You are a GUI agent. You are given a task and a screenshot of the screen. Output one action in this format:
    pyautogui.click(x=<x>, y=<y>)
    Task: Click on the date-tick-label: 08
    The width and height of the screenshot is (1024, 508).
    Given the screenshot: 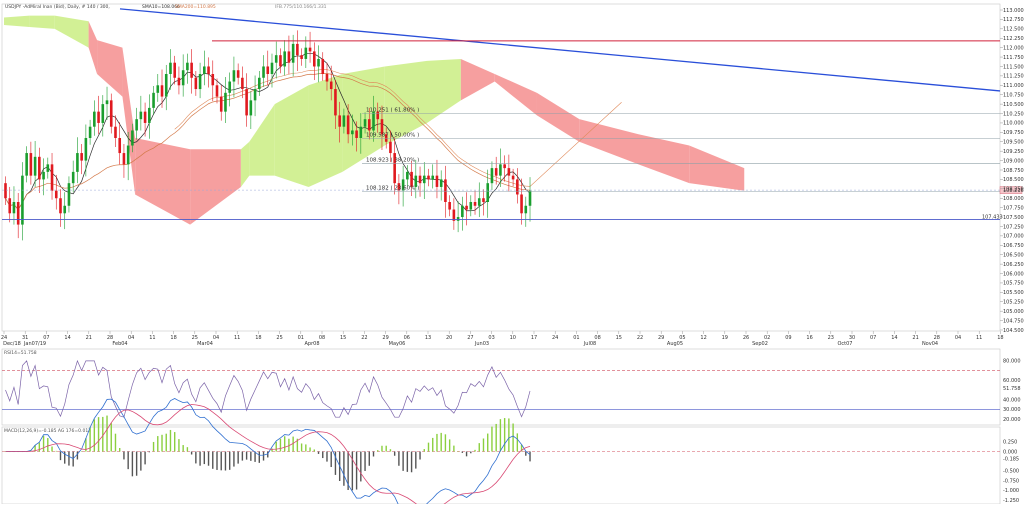 What is the action you would take?
    pyautogui.click(x=322, y=338)
    